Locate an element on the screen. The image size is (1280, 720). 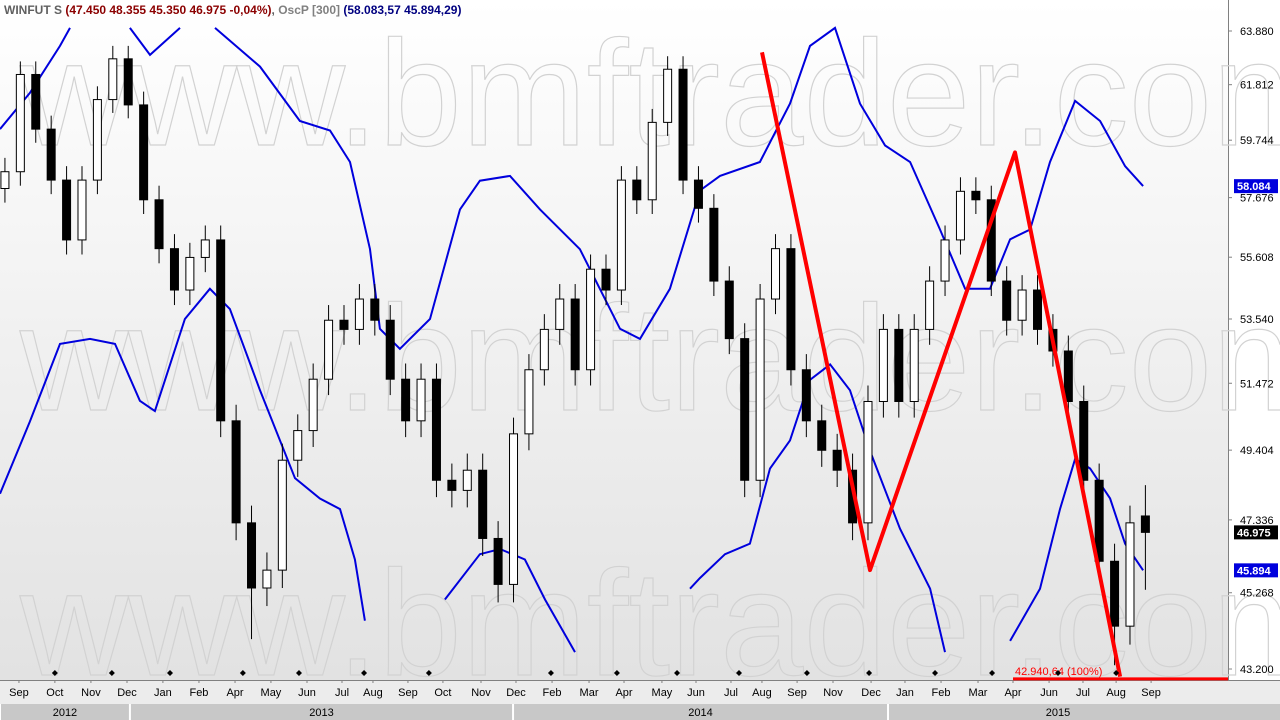
y-tick-label: 55.608 is located at coordinates (1257, 258).